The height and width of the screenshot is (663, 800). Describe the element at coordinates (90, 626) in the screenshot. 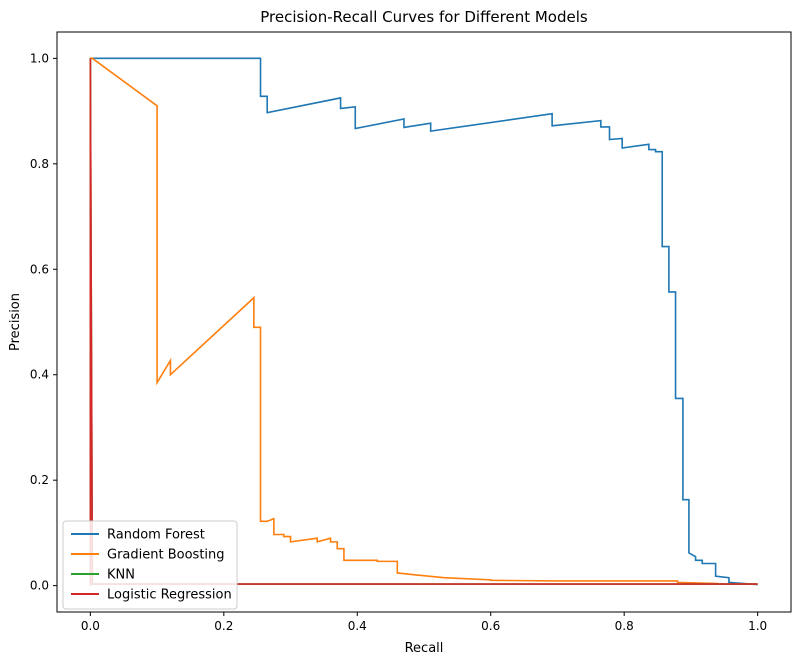

I see `x-tick-label: 0.0` at that location.